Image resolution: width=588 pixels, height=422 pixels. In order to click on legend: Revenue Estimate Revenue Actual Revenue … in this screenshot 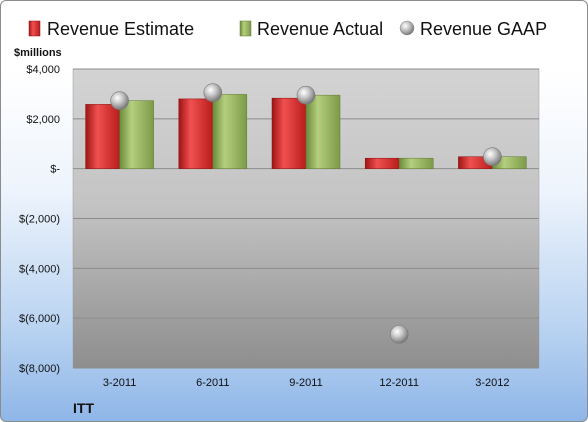, I will do `click(287, 29)`.